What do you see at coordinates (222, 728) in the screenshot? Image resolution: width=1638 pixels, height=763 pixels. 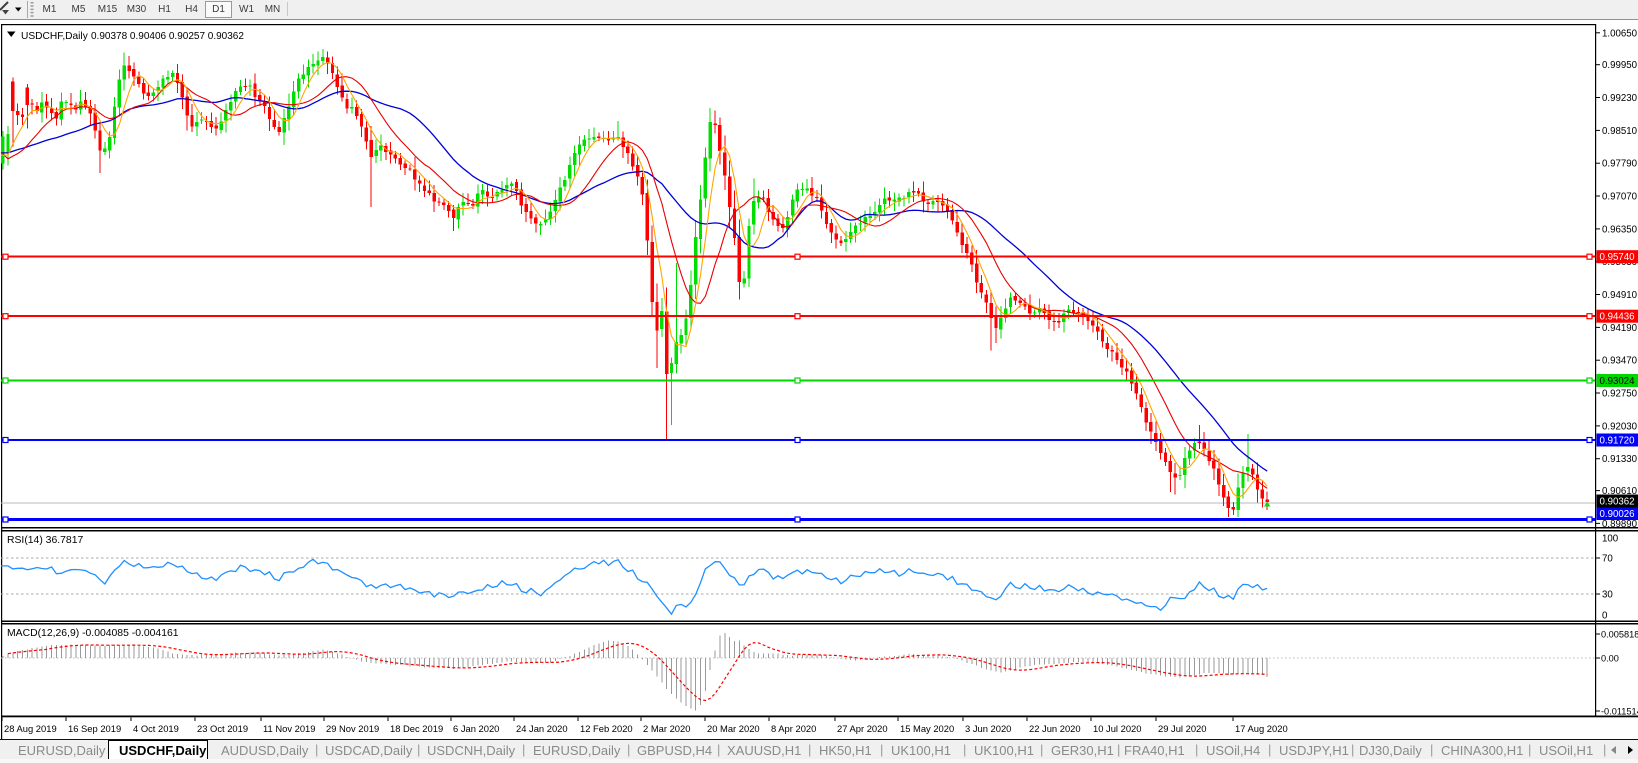 I see `svg-text: 23 Oct 2019` at bounding box center [222, 728].